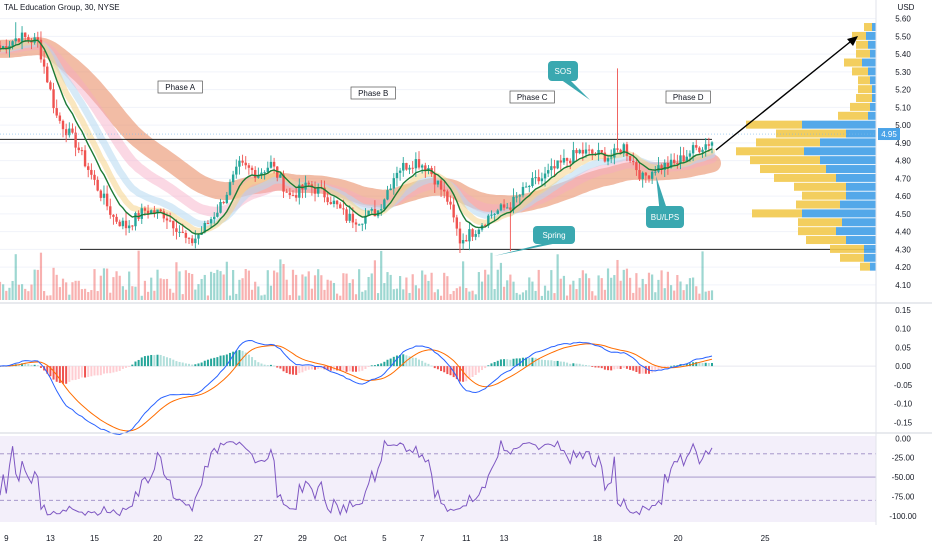  I want to click on price-axis-tick: 4.60, so click(903, 196).